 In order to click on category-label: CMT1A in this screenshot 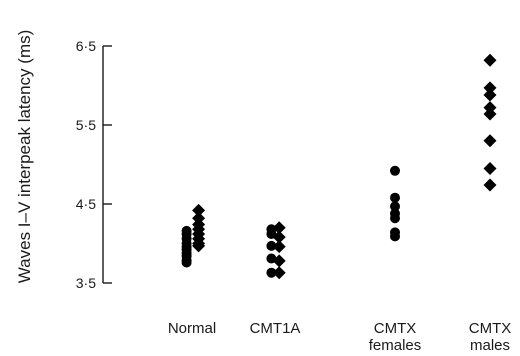, I will do `click(275, 328)`.